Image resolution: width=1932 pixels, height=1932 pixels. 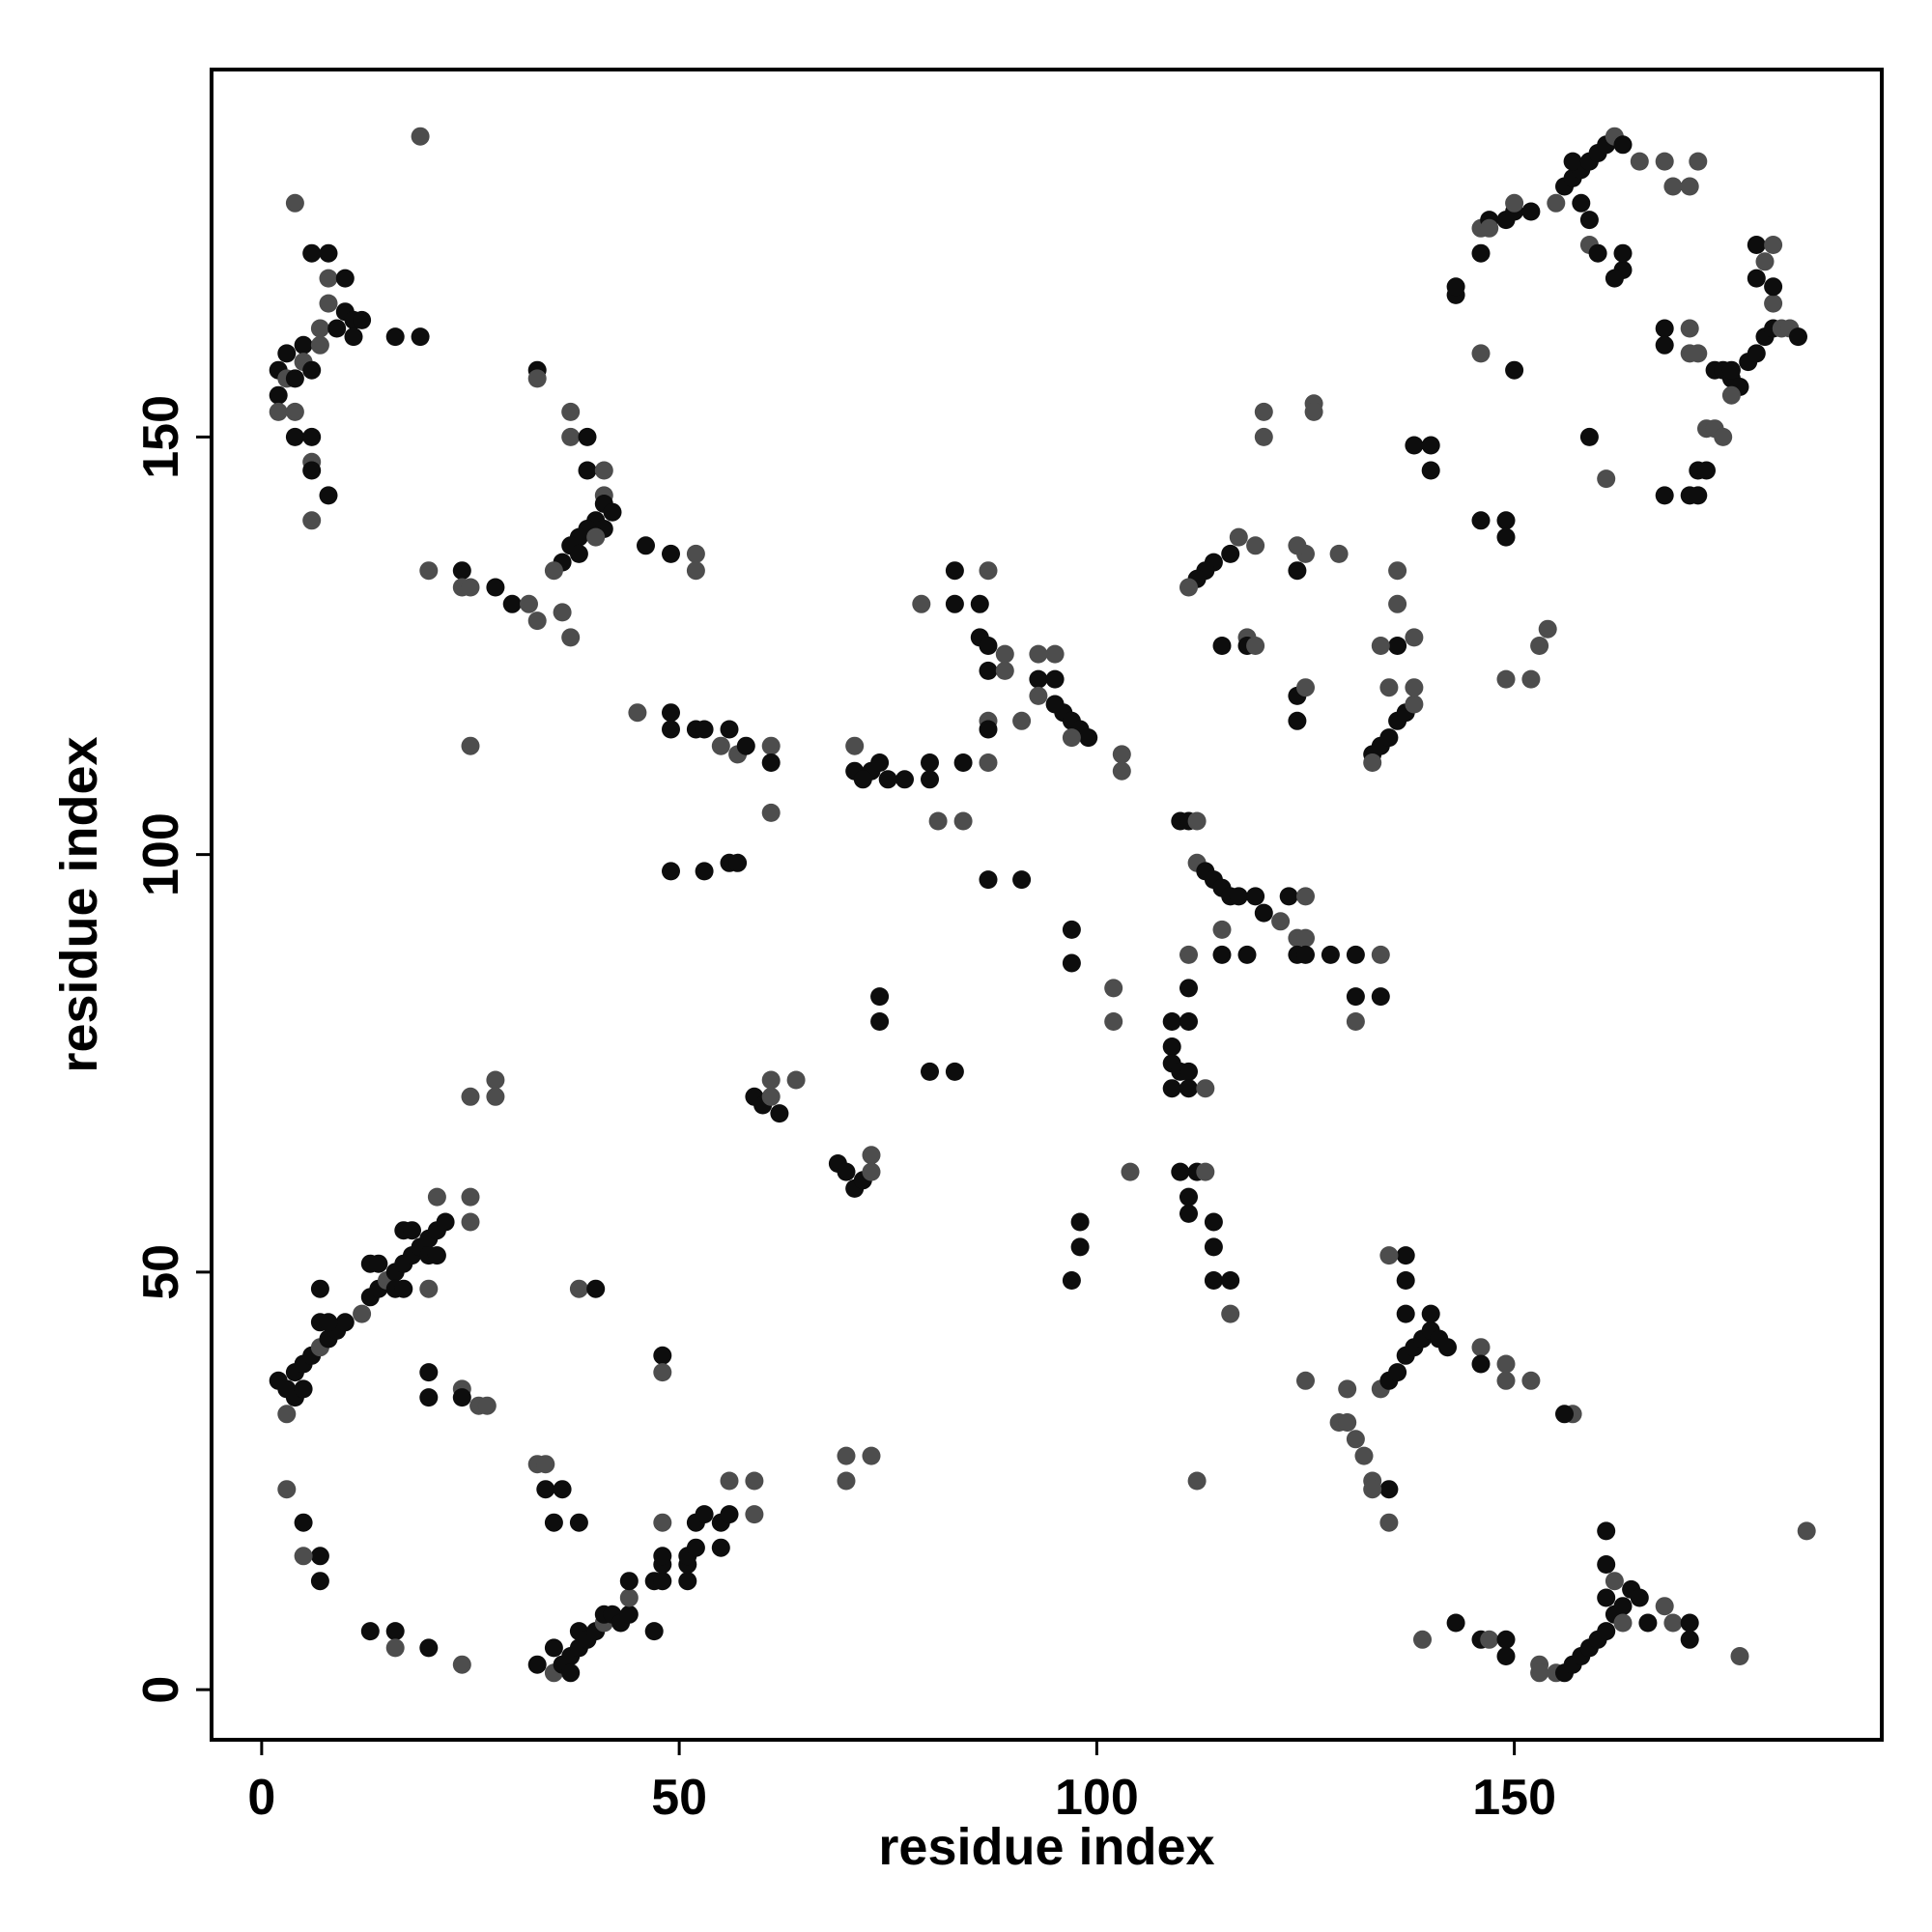 I want to click on x-tick-label: 100, so click(x=1097, y=1798).